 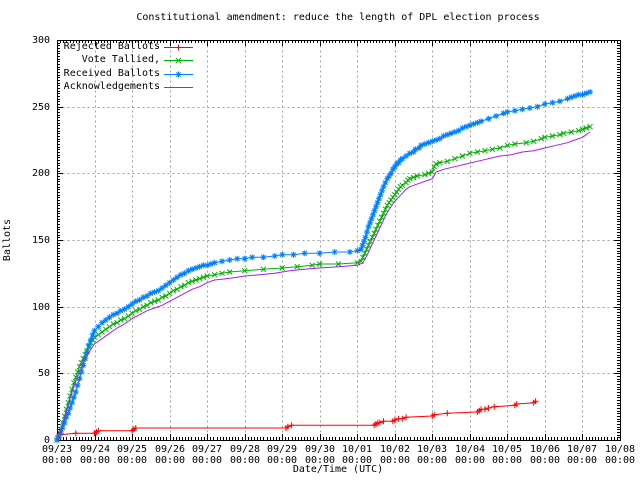 What do you see at coordinates (338, 469) in the screenshot?
I see `x-axis-label: Date/Time (UTC)` at bounding box center [338, 469].